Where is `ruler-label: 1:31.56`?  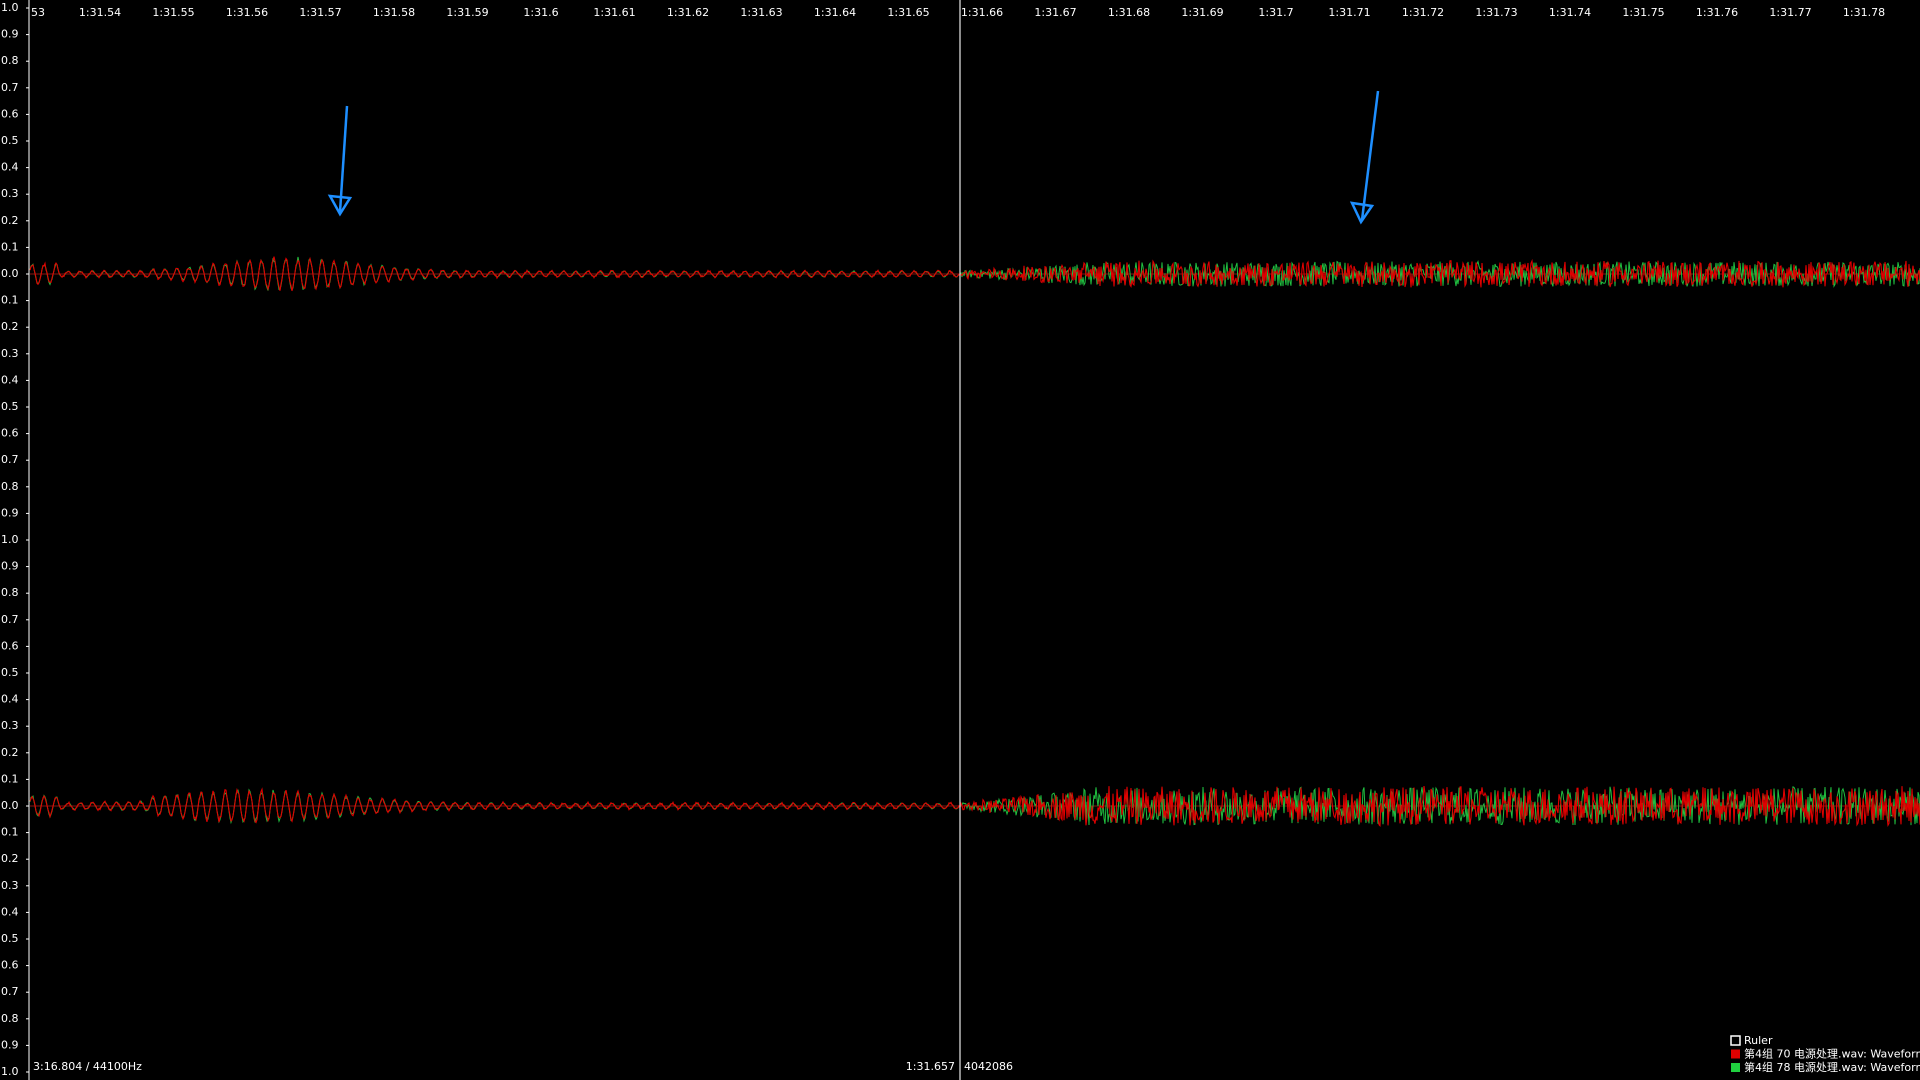 ruler-label: 1:31.56 is located at coordinates (247, 12).